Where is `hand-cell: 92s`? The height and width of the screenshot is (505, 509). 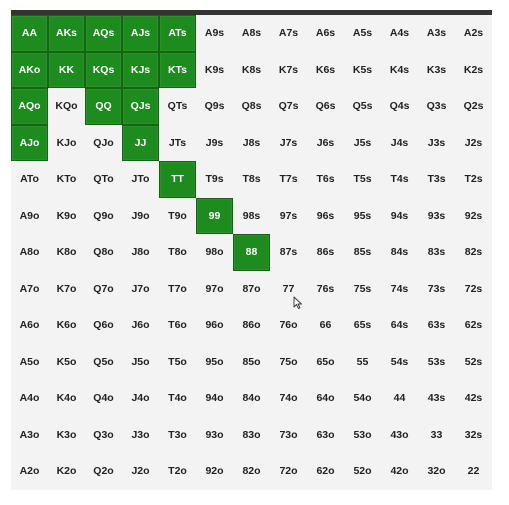
hand-cell: 92s is located at coordinates (473, 215).